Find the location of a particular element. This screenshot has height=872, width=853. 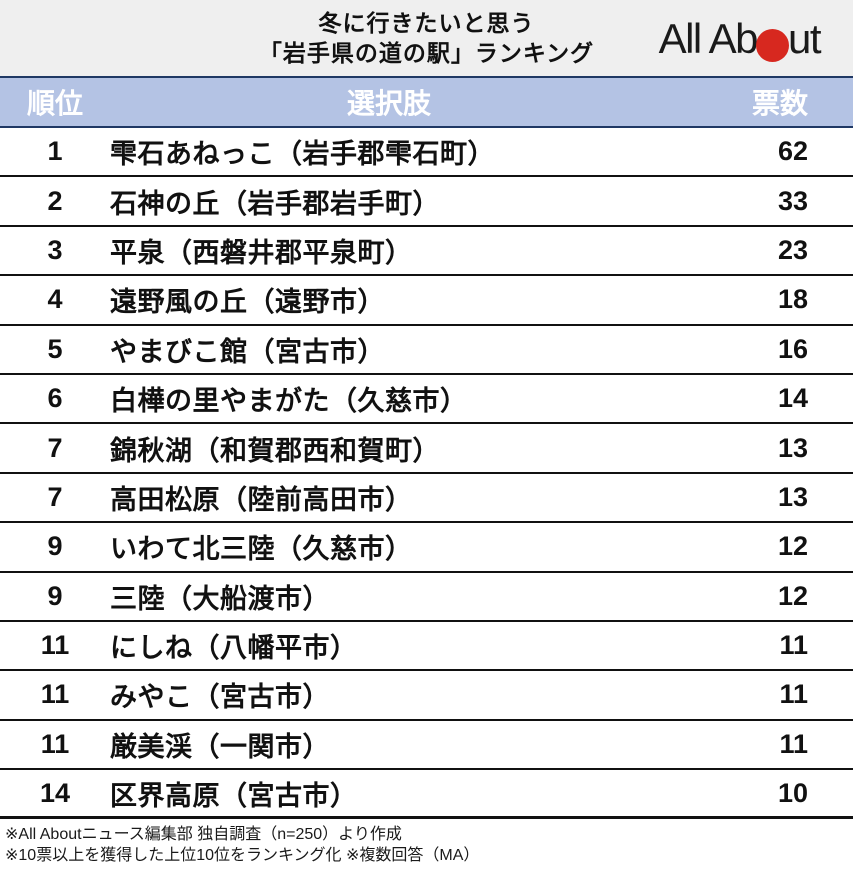

votes-cell: 23 is located at coordinates (792, 249).